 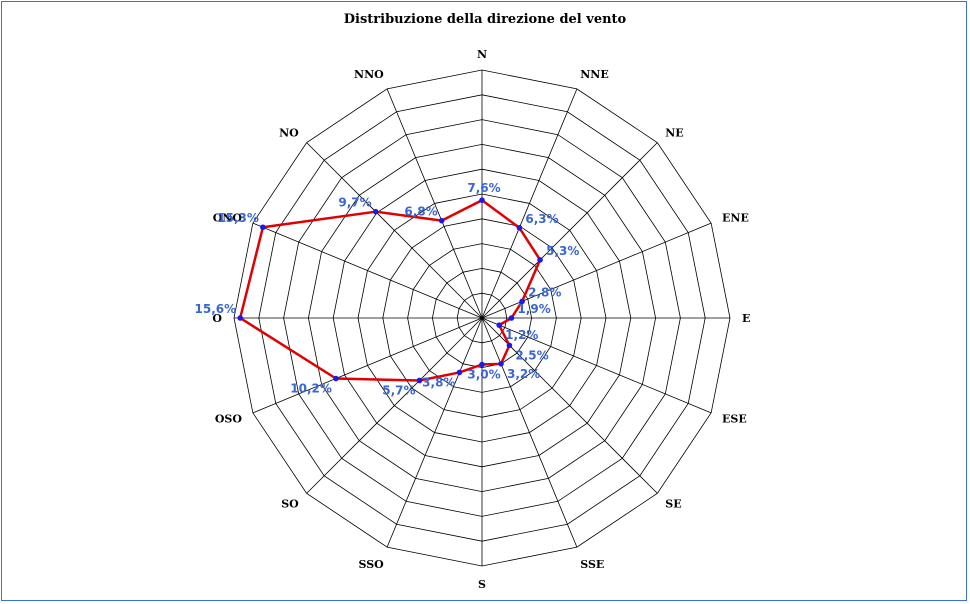 What do you see at coordinates (482, 584) in the screenshot?
I see `direction-label: S` at bounding box center [482, 584].